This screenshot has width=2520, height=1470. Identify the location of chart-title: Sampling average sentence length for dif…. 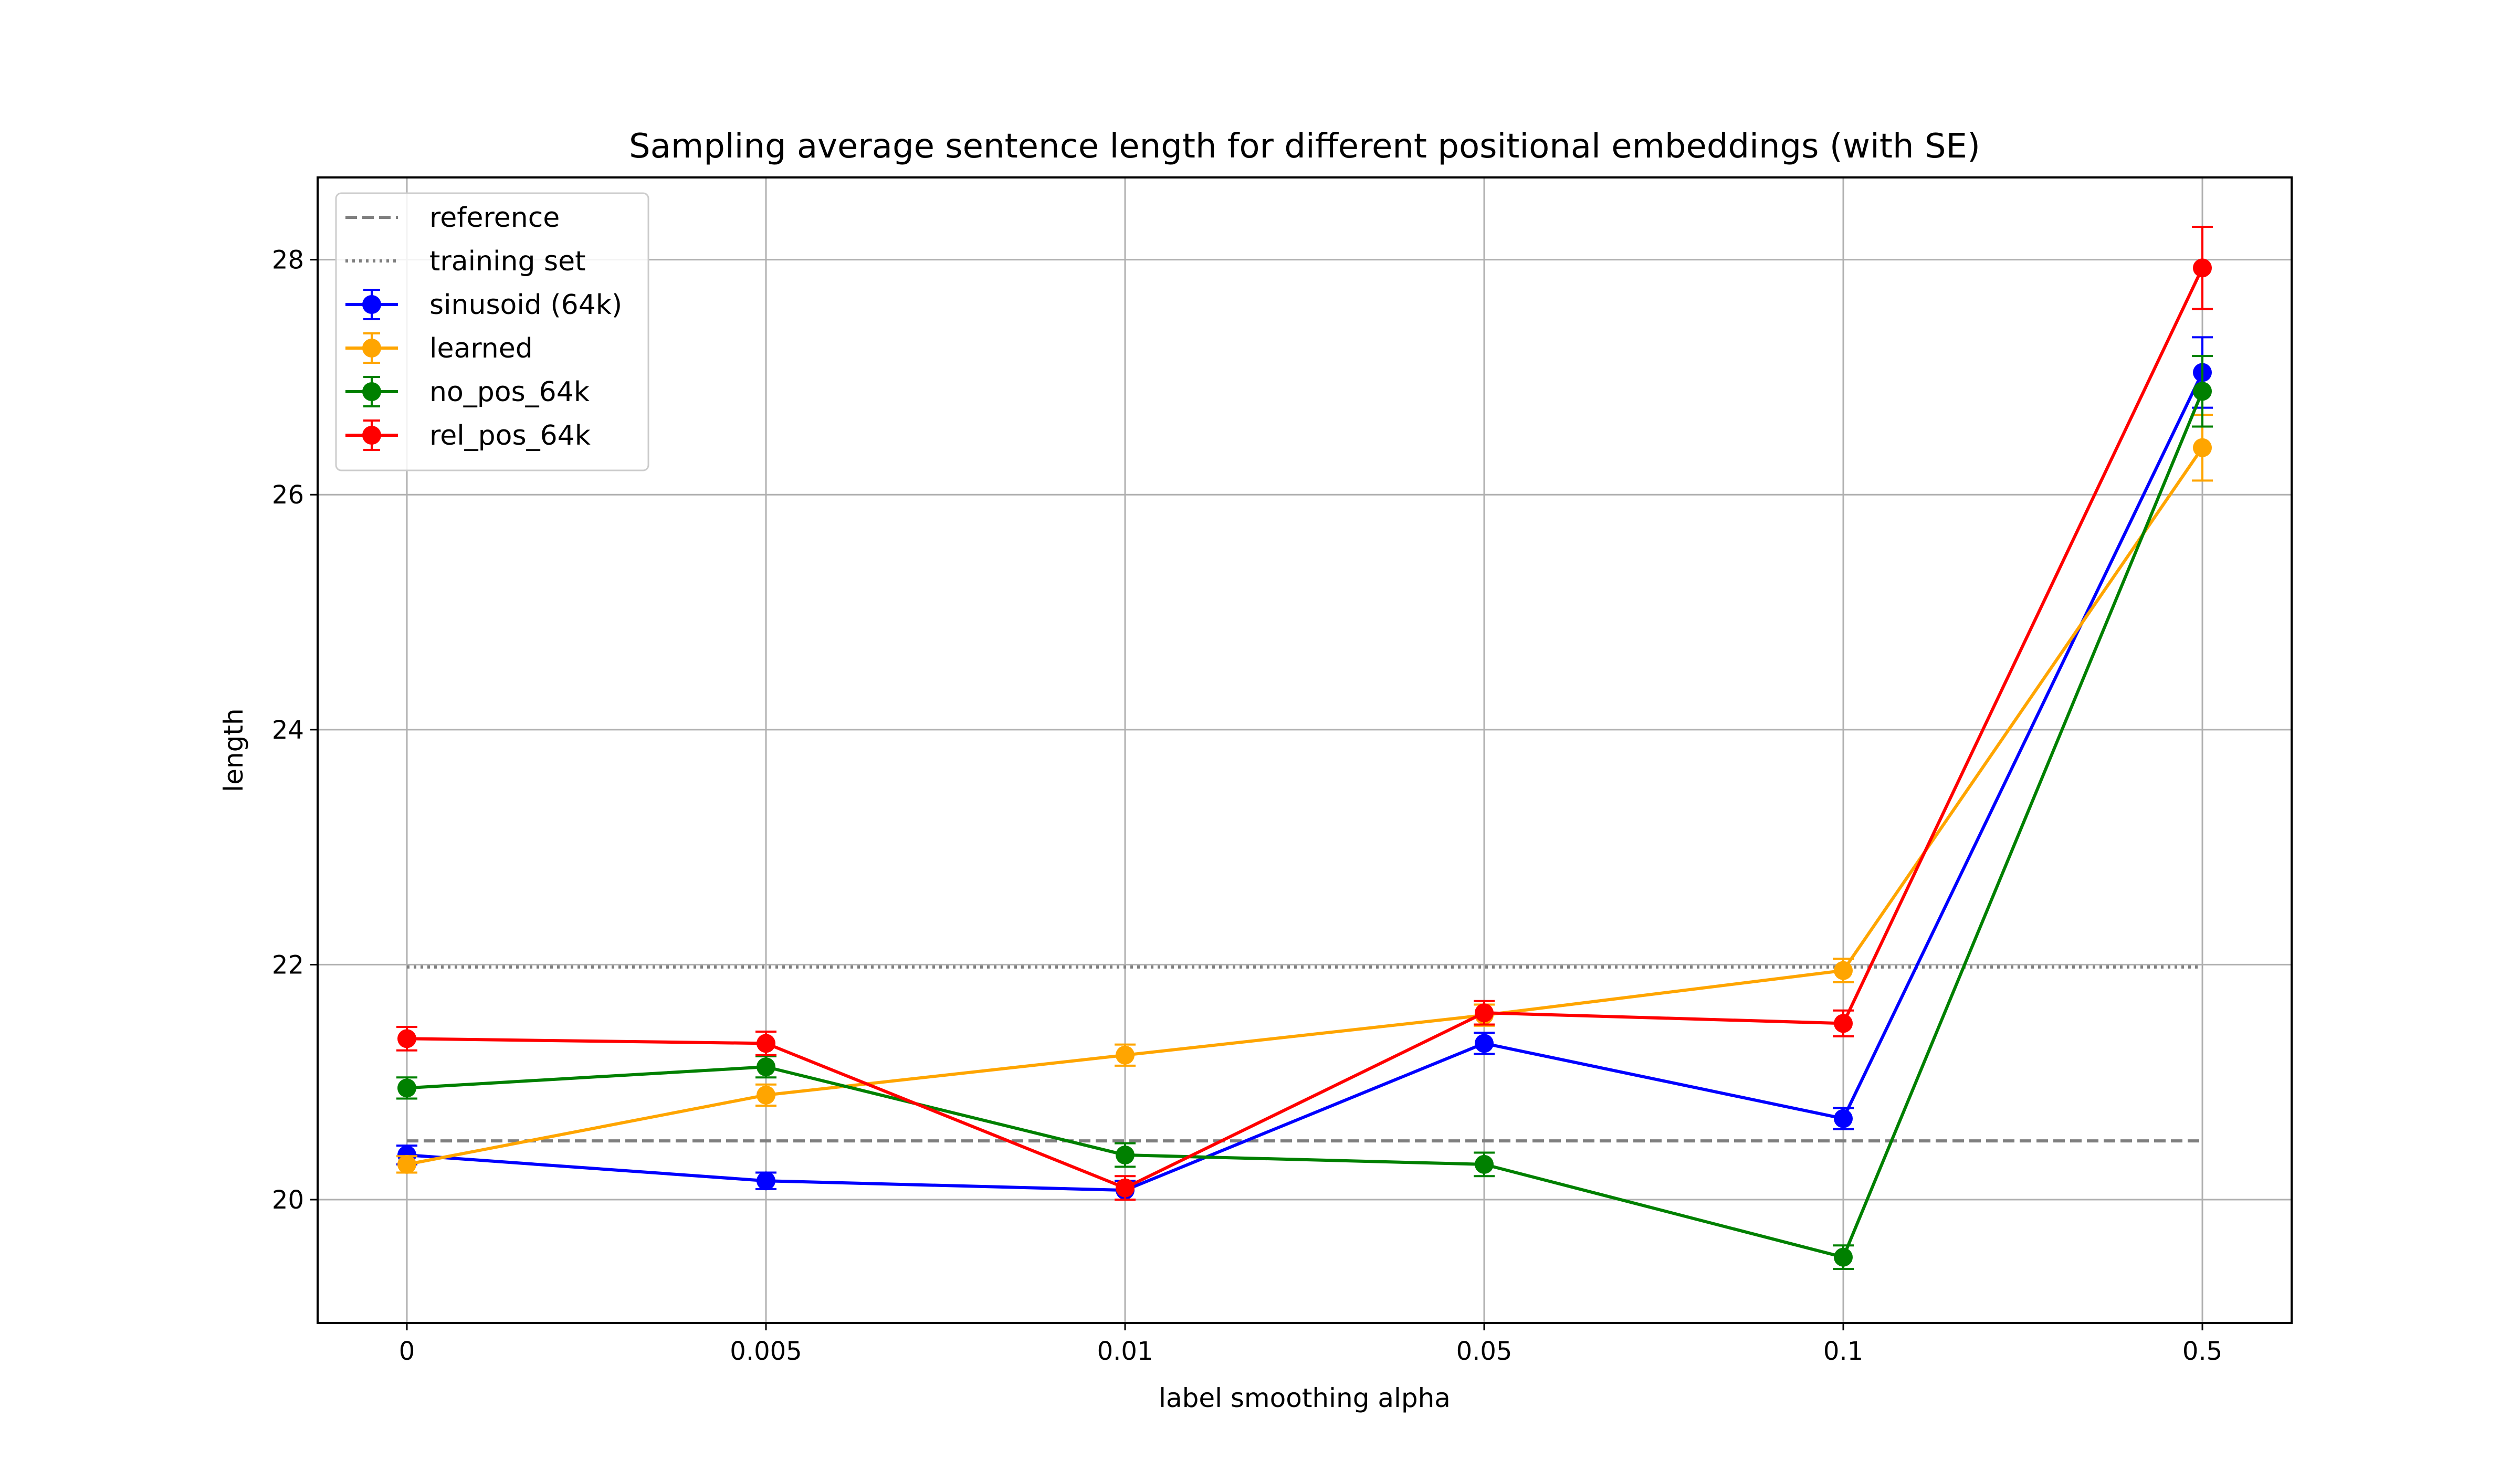
(1304, 146).